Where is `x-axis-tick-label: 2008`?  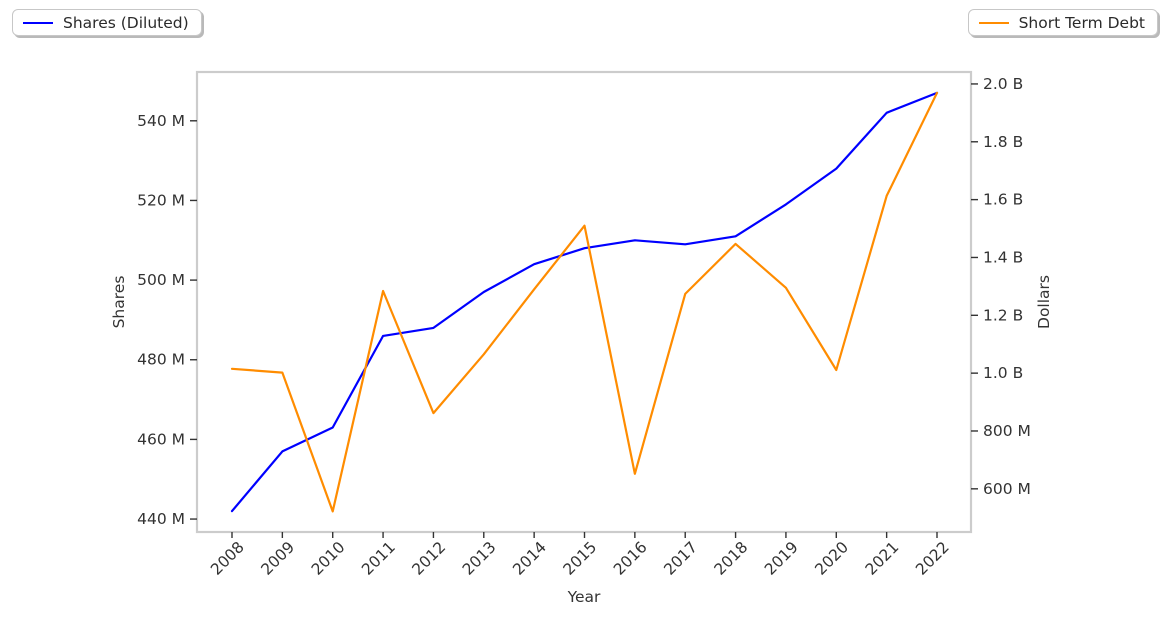
x-axis-tick-label: 2008 is located at coordinates (227, 558).